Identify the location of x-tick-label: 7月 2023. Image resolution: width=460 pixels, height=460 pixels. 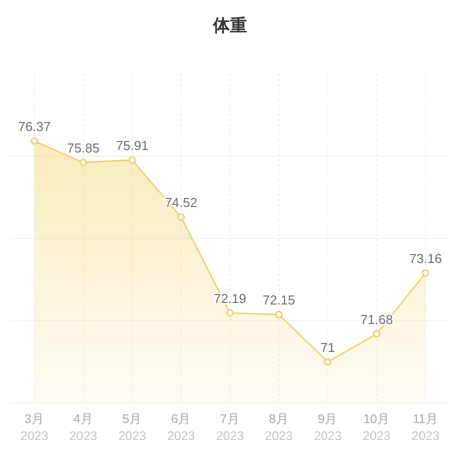
(230, 427).